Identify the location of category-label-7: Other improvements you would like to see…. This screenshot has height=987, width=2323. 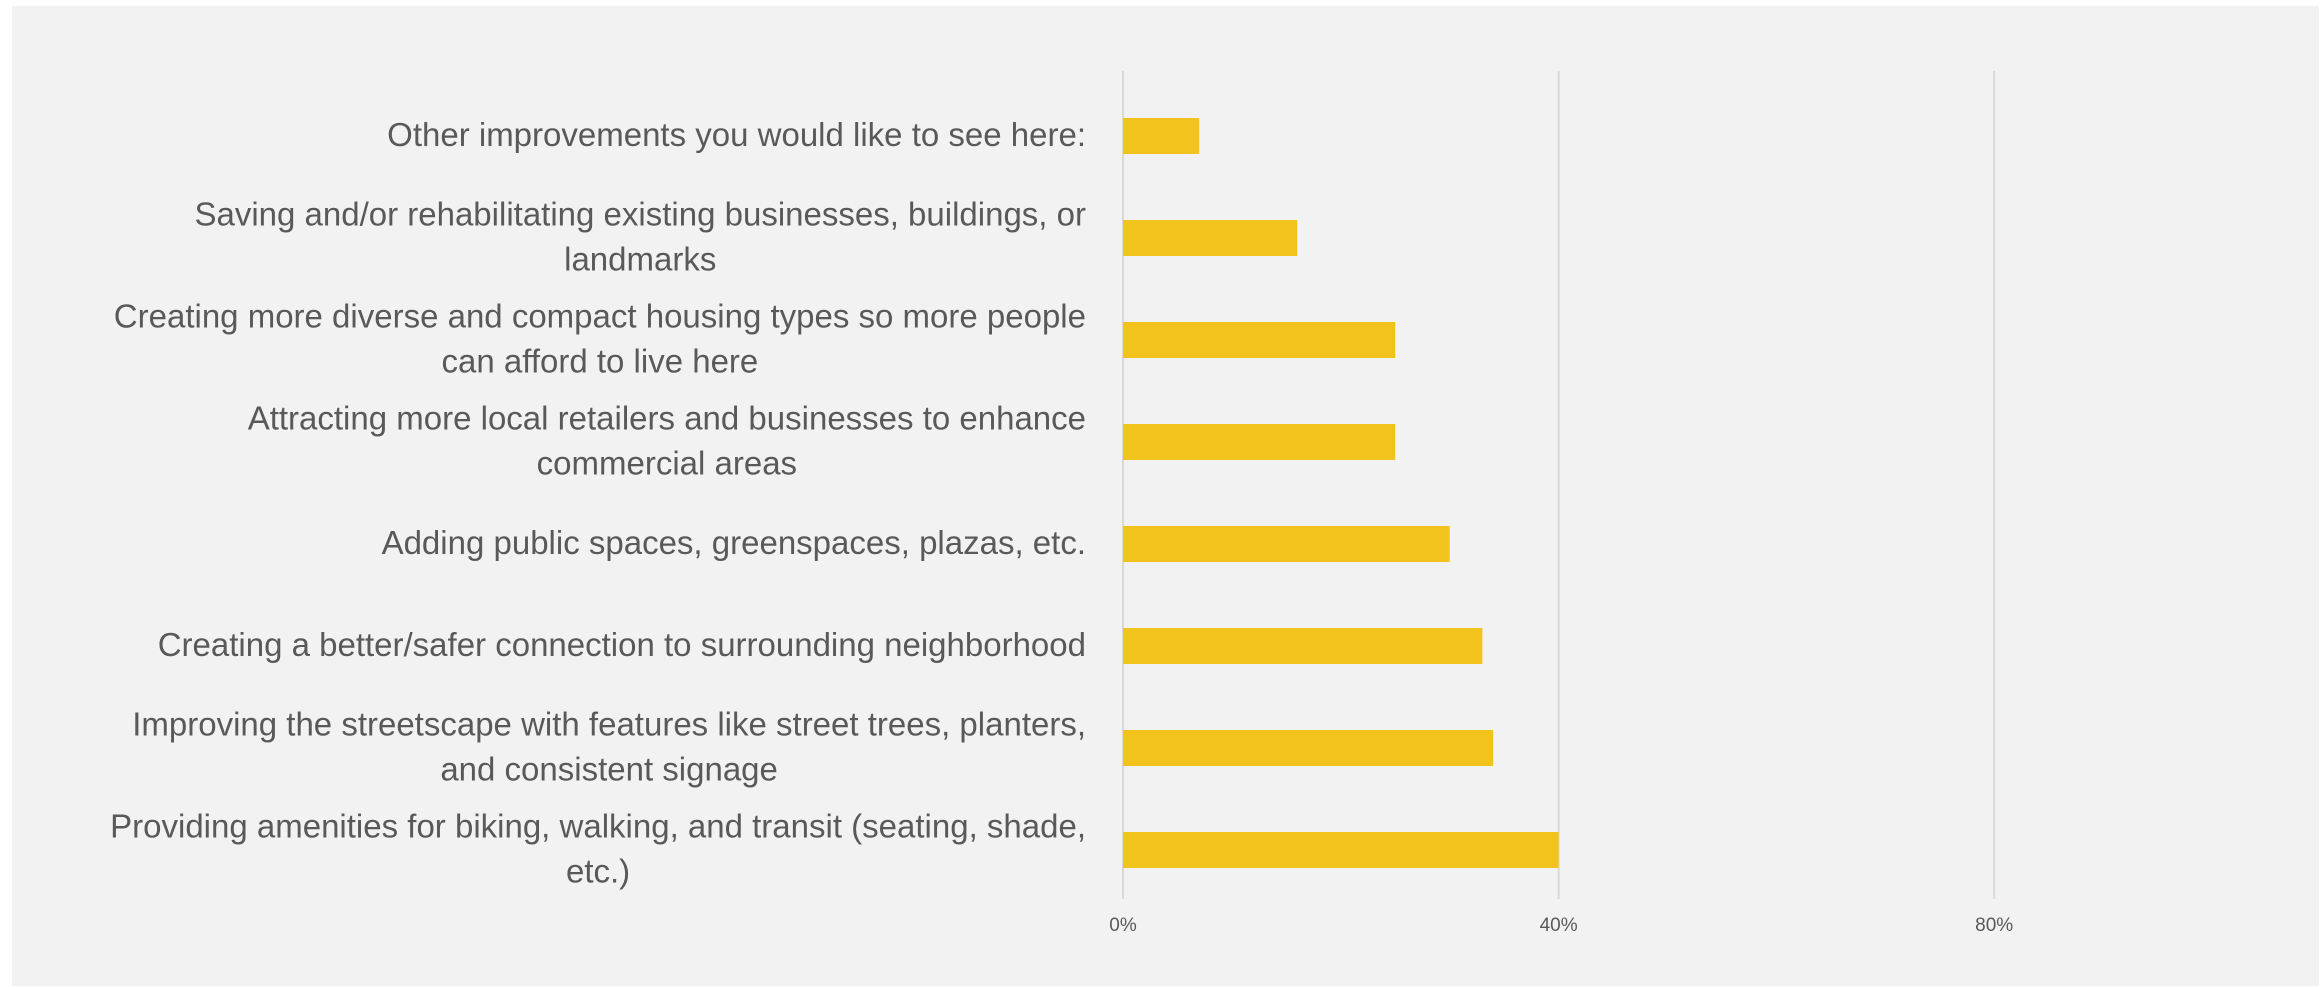
(736, 134).